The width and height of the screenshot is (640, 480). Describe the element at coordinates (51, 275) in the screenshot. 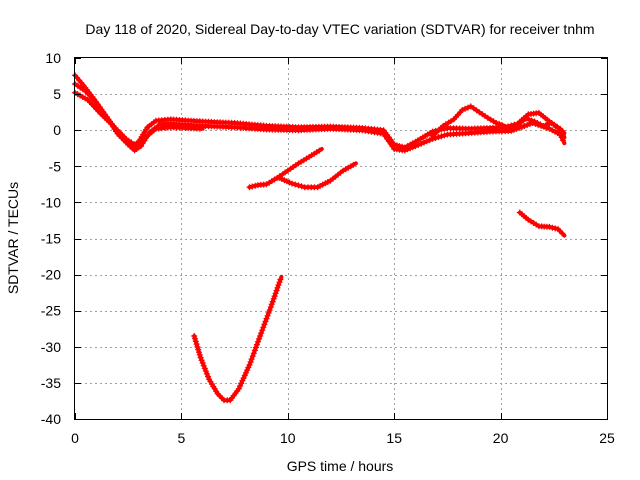

I see `y-tick-label: -20` at that location.